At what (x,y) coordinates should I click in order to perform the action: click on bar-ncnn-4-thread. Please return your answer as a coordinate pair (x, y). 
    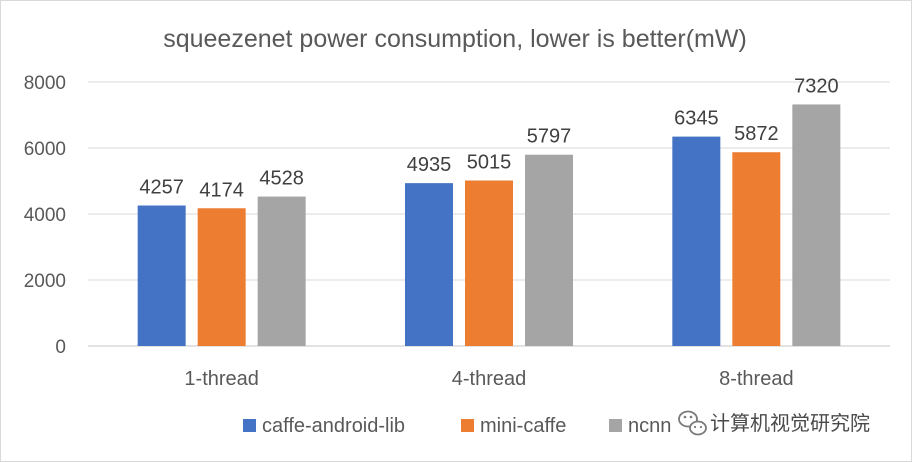
    Looking at the image, I should click on (549, 250).